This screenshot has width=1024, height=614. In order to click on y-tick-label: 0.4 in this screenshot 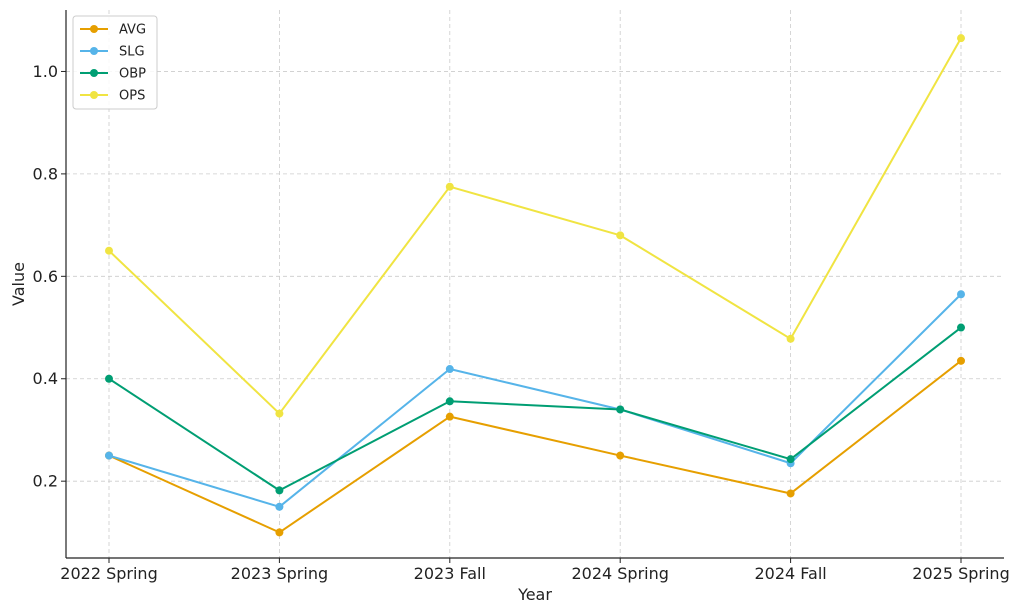, I will do `click(45, 378)`.